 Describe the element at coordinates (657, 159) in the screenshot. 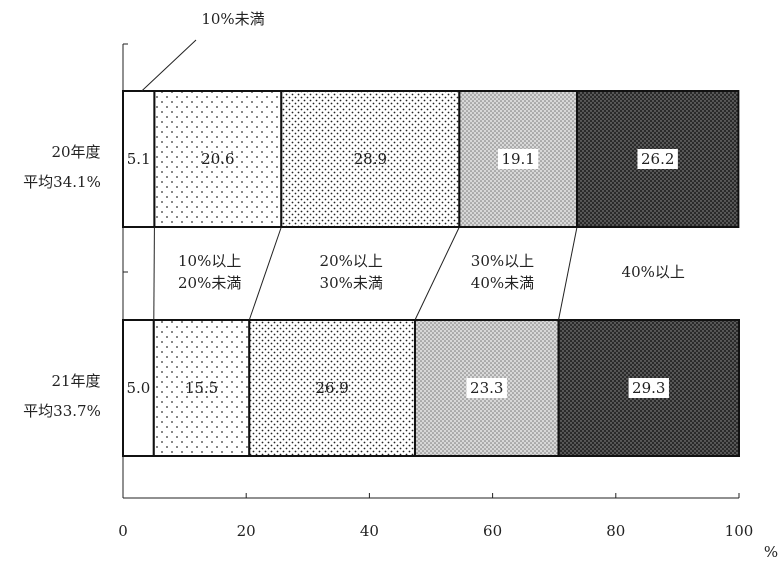

I see `value-label: 26.2` at that location.